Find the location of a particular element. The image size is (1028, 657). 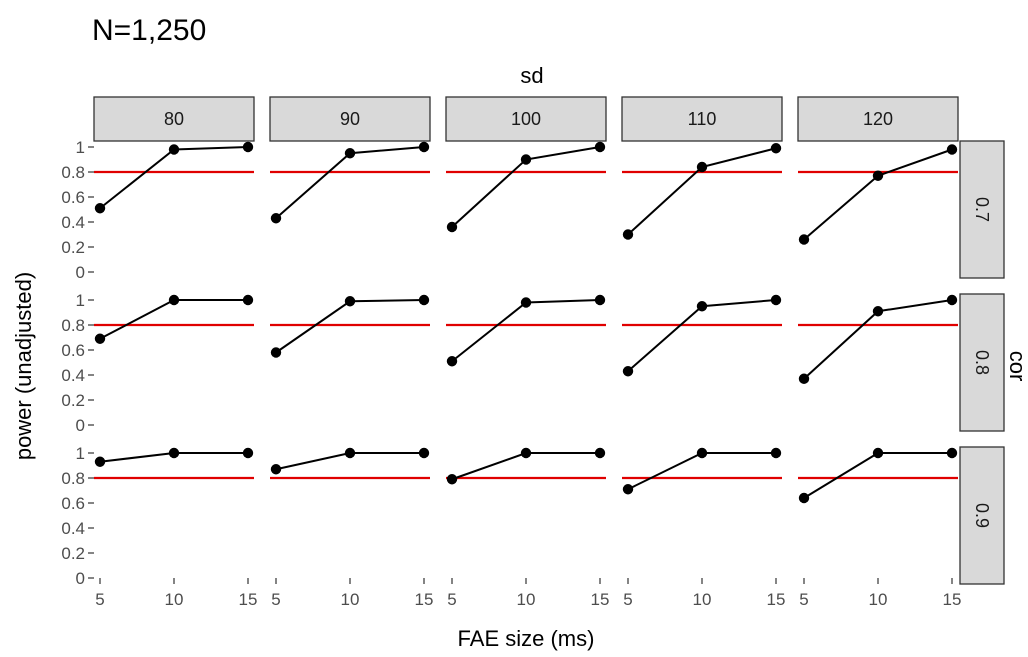

data-point-cor-0.8-sd-90-x15 is located at coordinates (424, 300).